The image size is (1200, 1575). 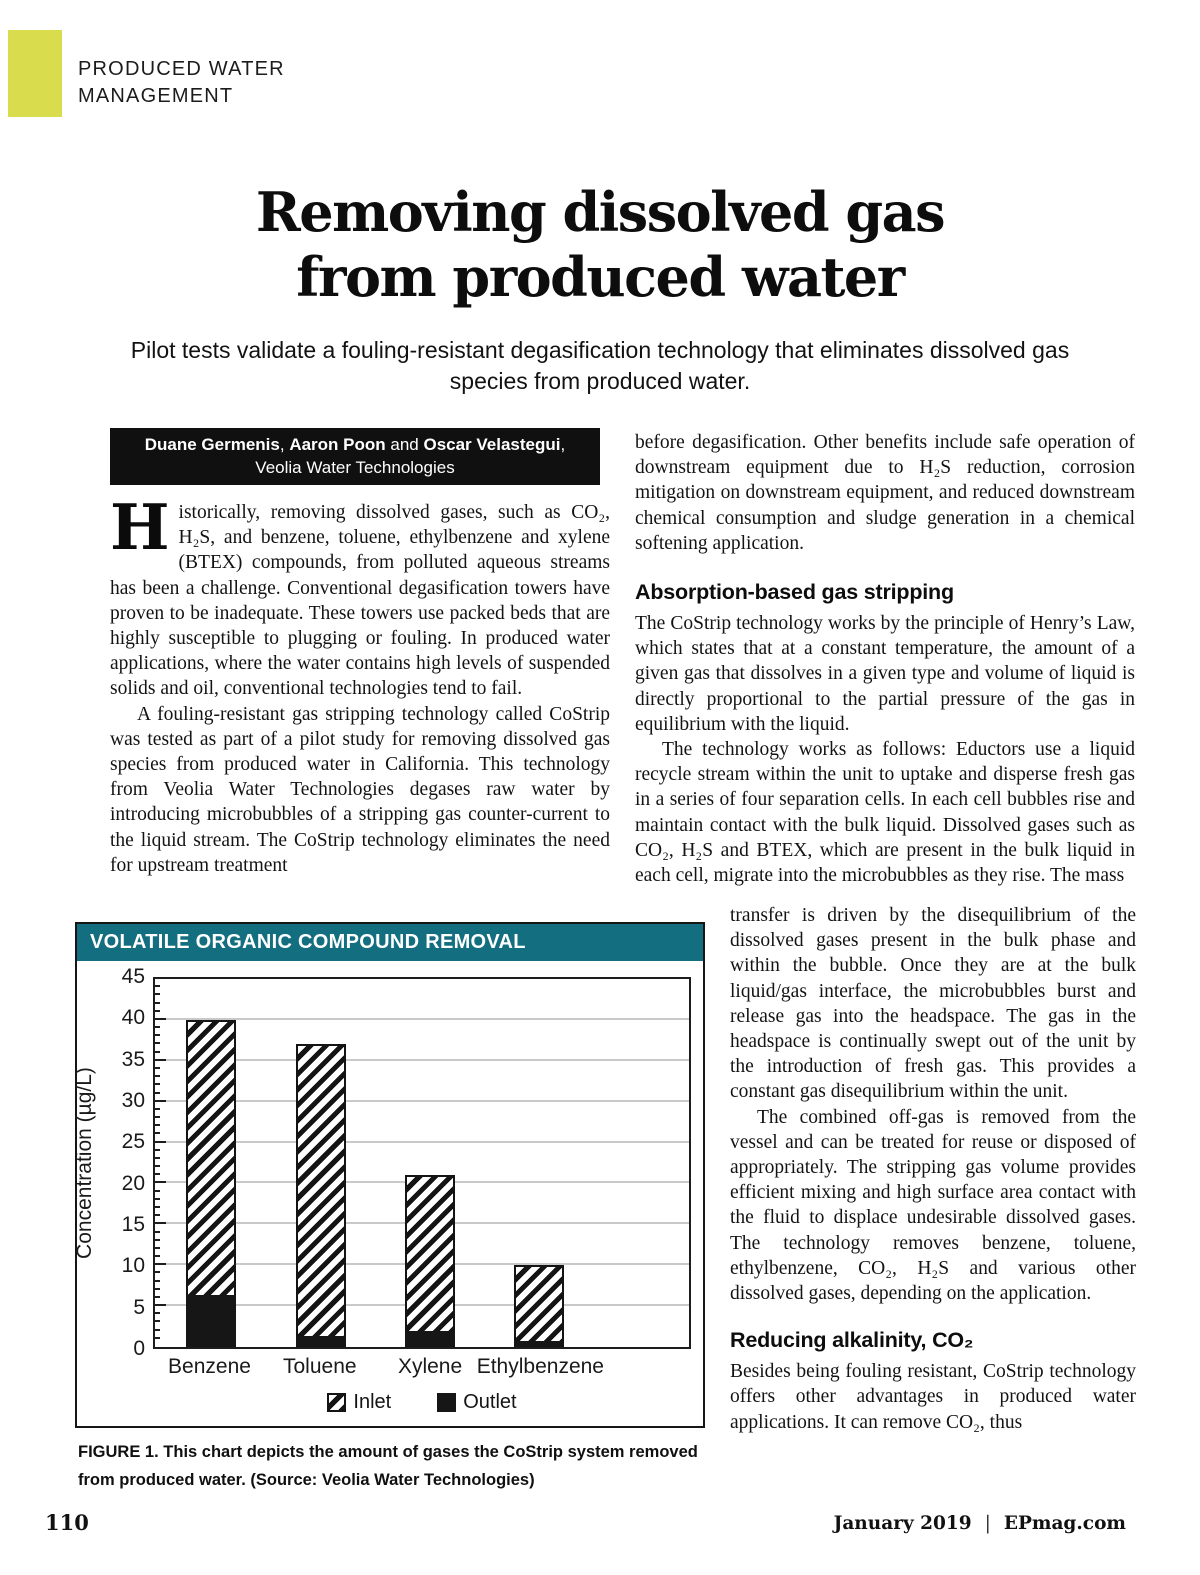 What do you see at coordinates (422, 1163) in the screenshot?
I see `chart-plot` at bounding box center [422, 1163].